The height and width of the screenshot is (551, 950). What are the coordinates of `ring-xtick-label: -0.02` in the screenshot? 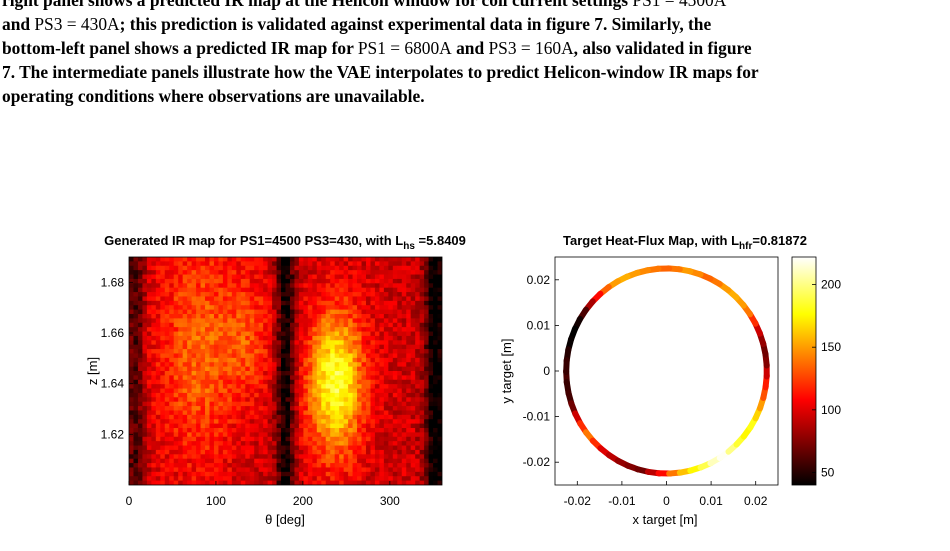 It's located at (578, 501).